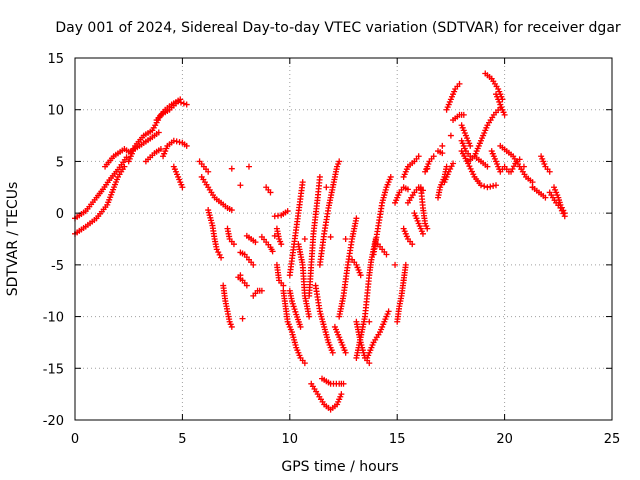 The width and height of the screenshot is (640, 480). Describe the element at coordinates (182, 439) in the screenshot. I see `x-tick-label: 5` at that location.